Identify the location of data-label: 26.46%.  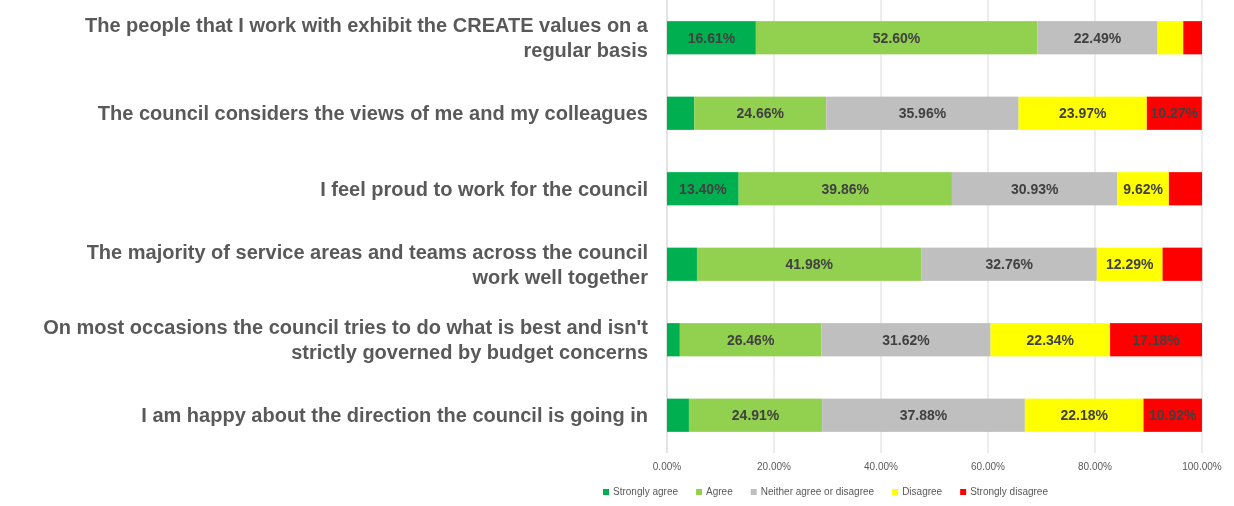
(750, 339).